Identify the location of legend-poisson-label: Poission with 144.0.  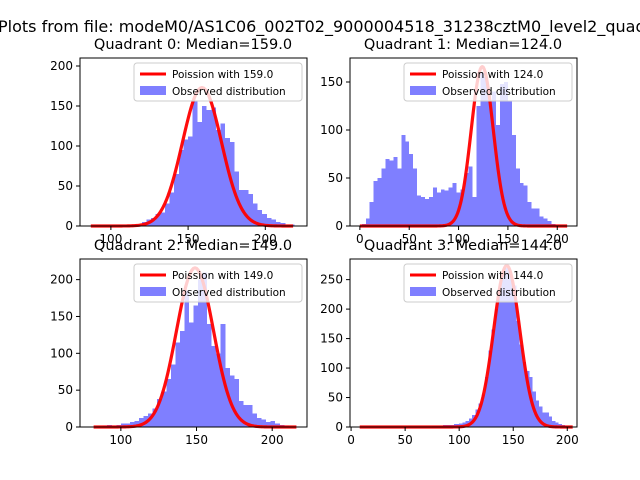
(492, 276).